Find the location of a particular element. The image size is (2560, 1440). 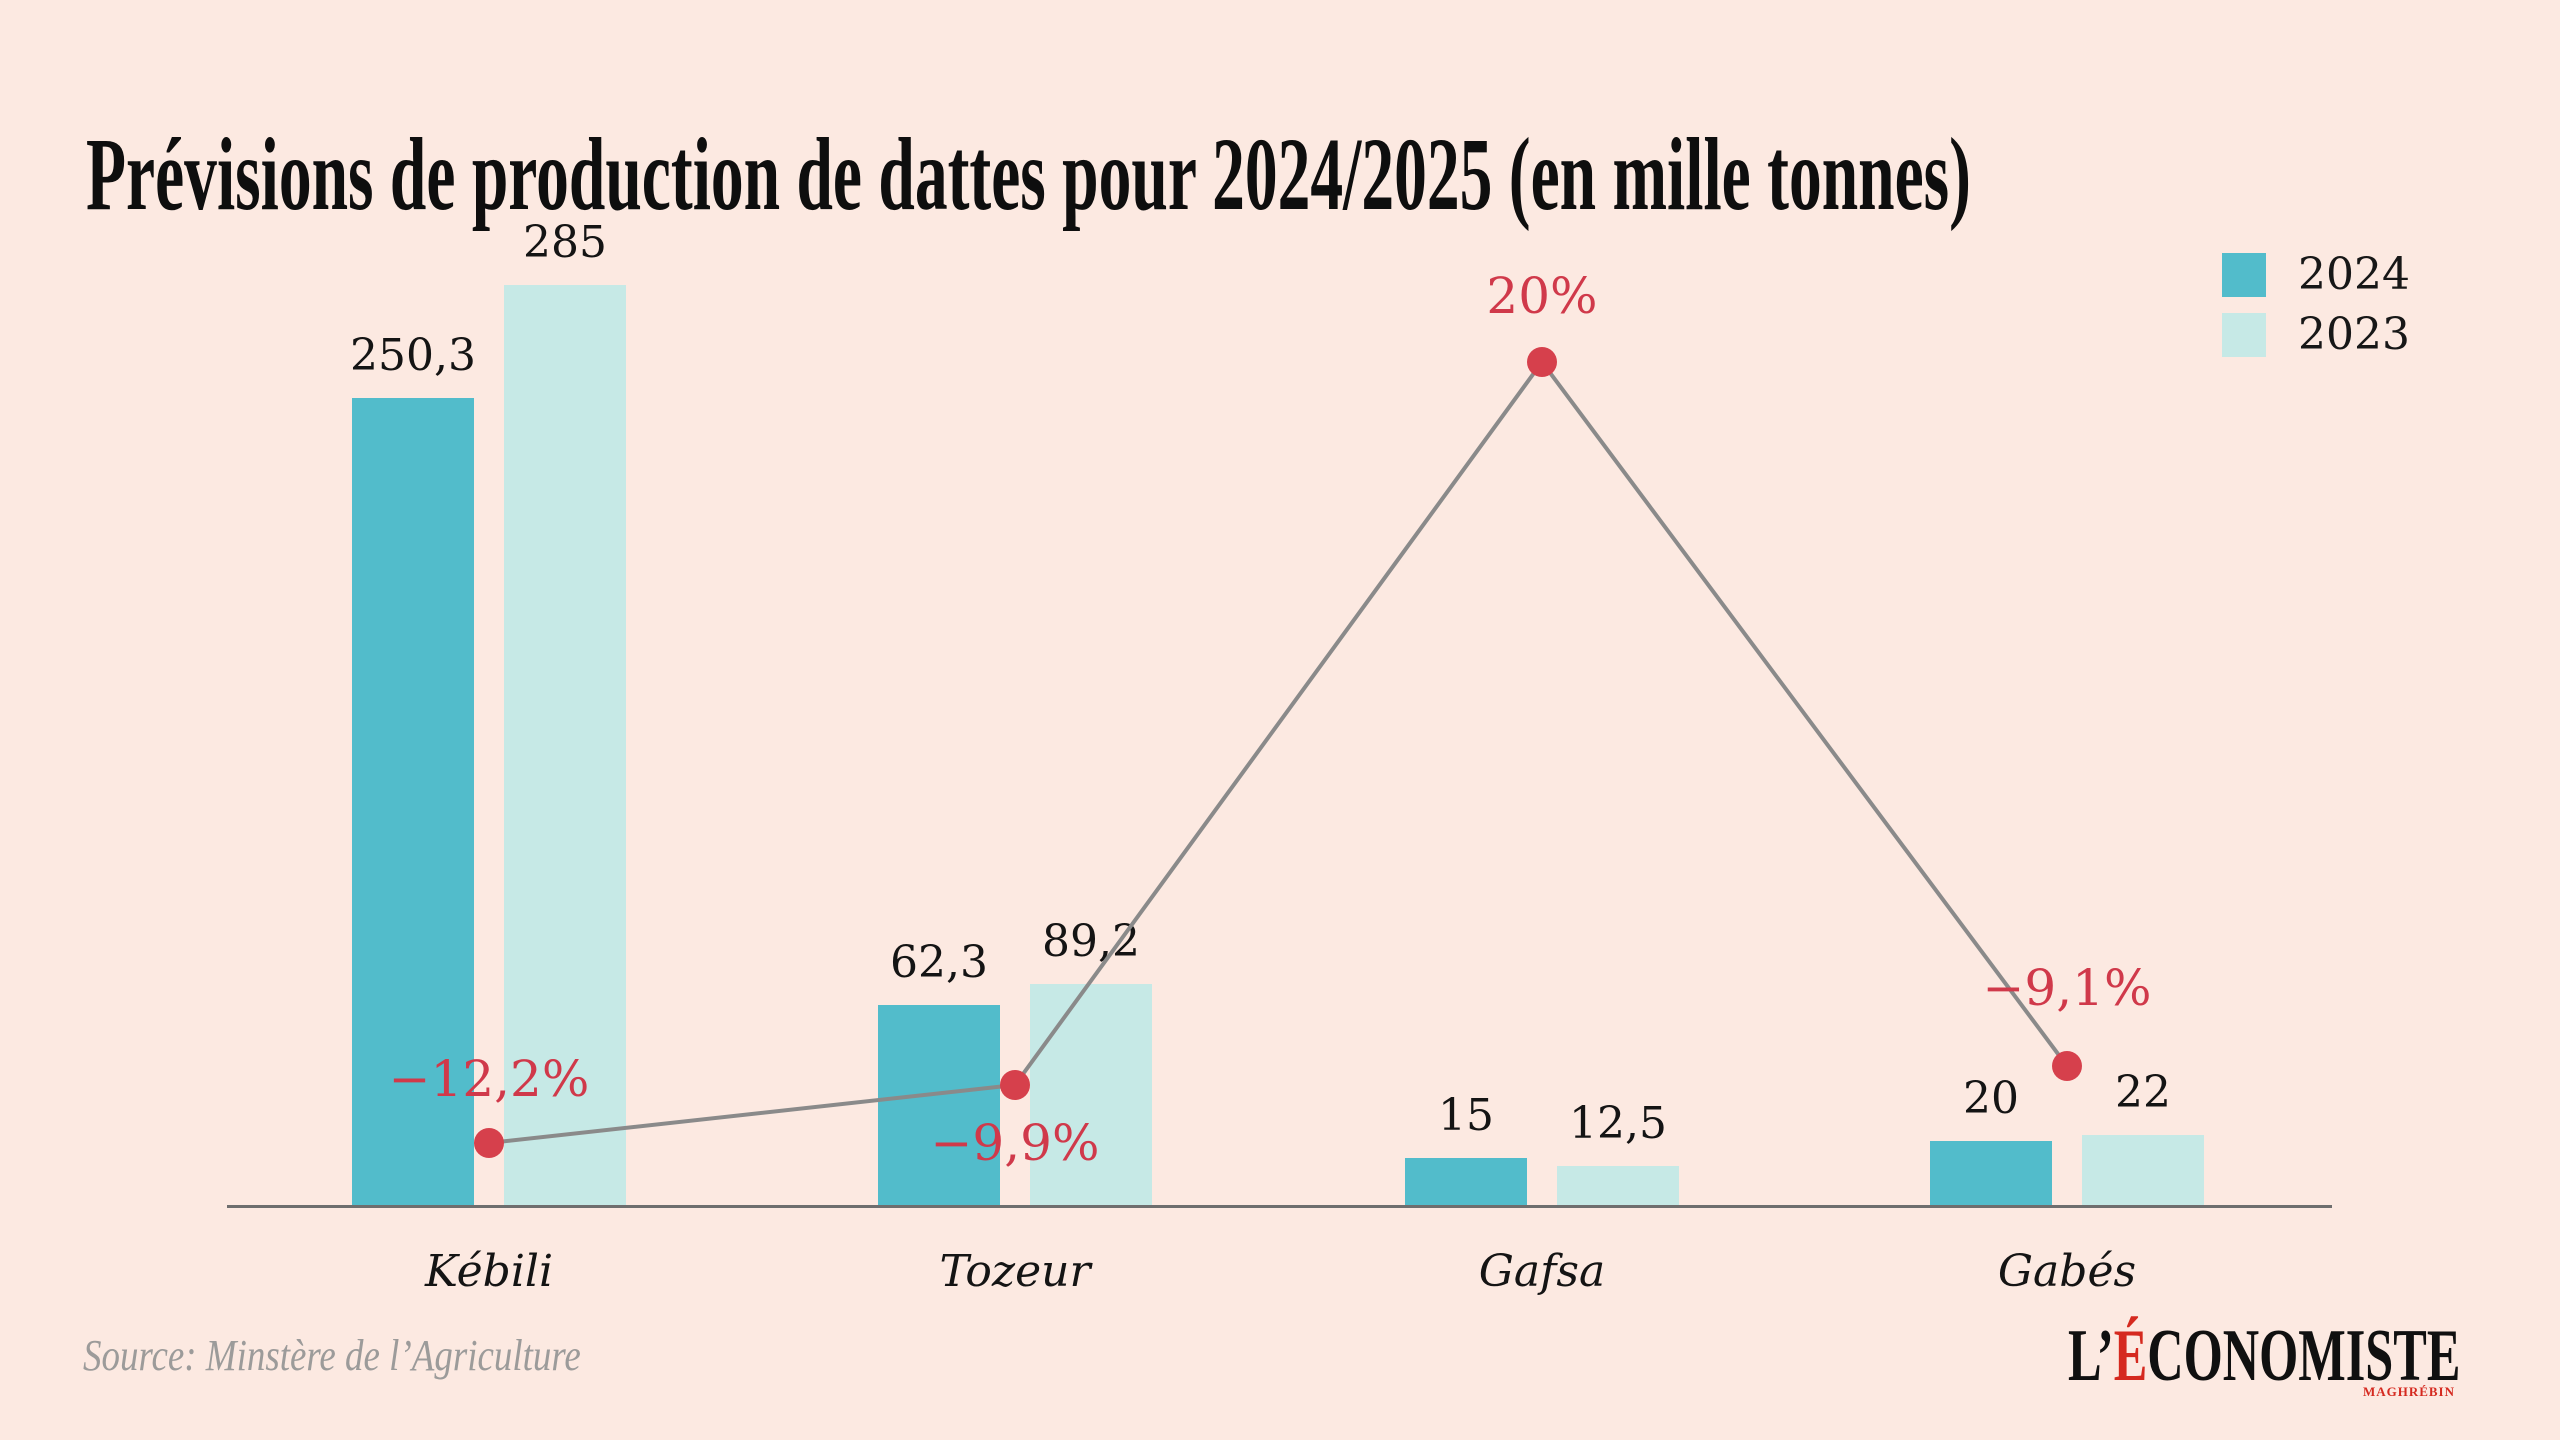

legend-label-2024: 2024 is located at coordinates (2354, 274).